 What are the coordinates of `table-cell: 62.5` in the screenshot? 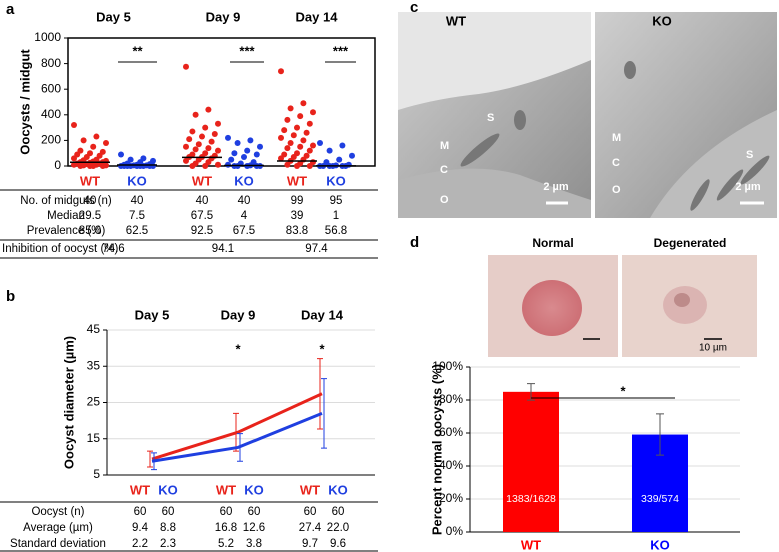 It's located at (137, 231).